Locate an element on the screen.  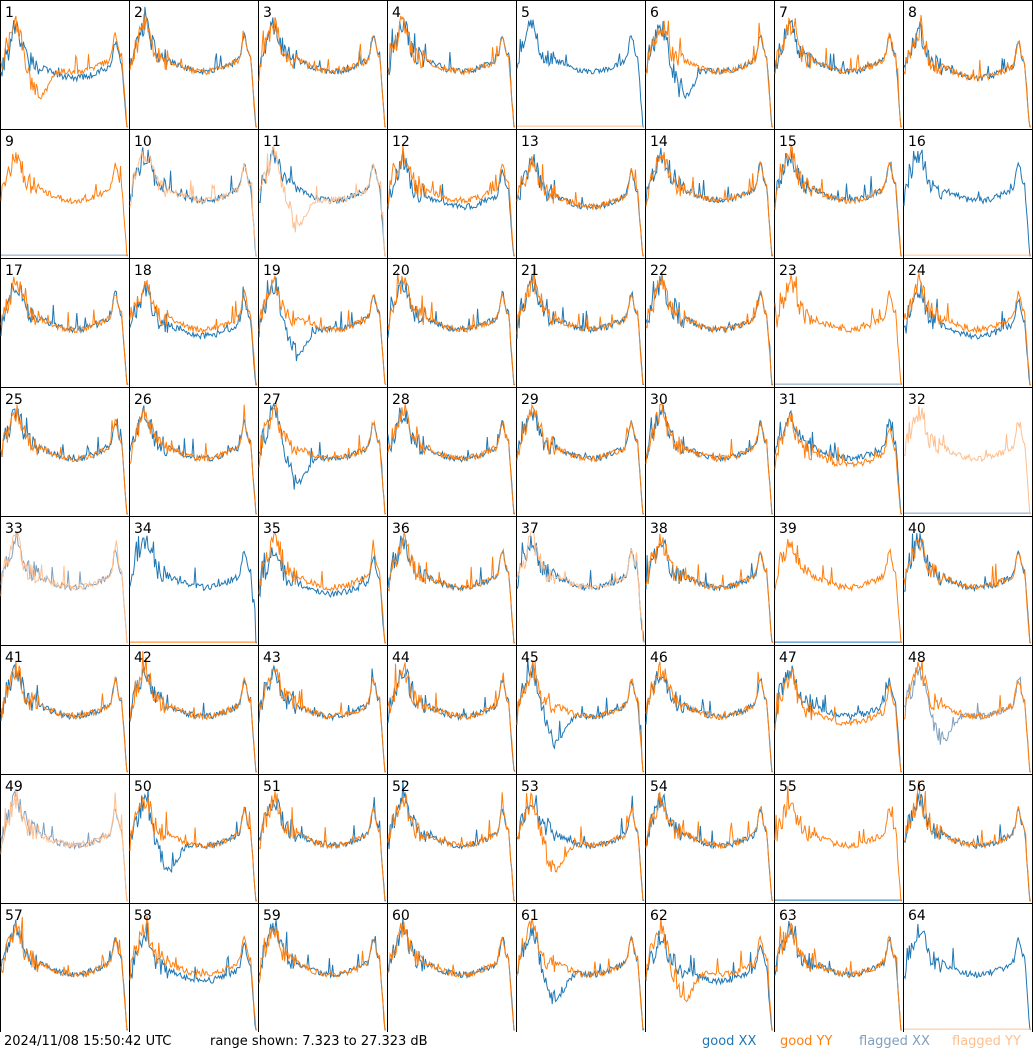
panel-5: 5 is located at coordinates (581, 65).